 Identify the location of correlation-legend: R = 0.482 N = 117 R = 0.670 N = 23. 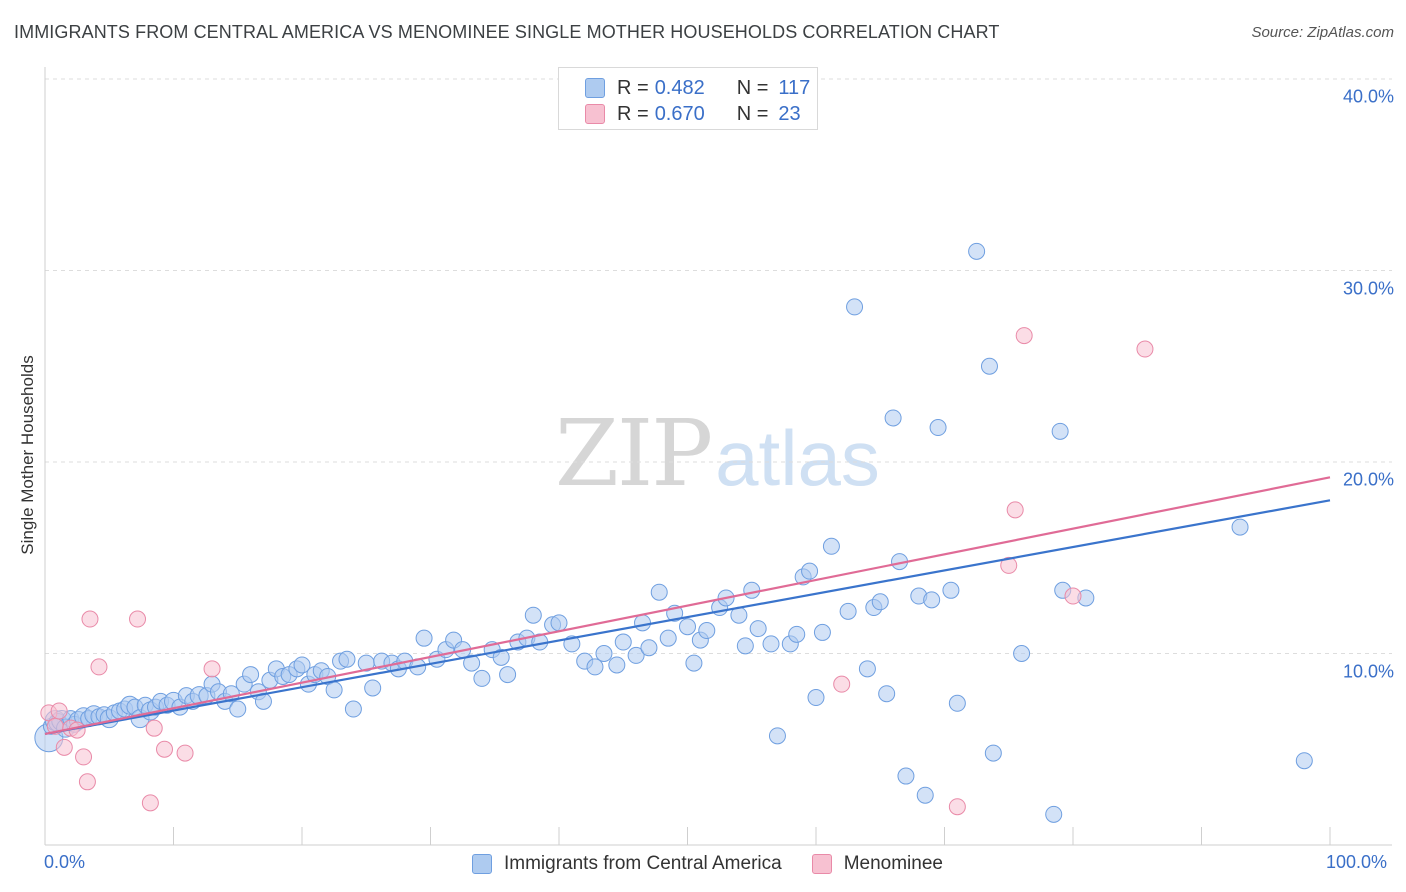
(688, 98).